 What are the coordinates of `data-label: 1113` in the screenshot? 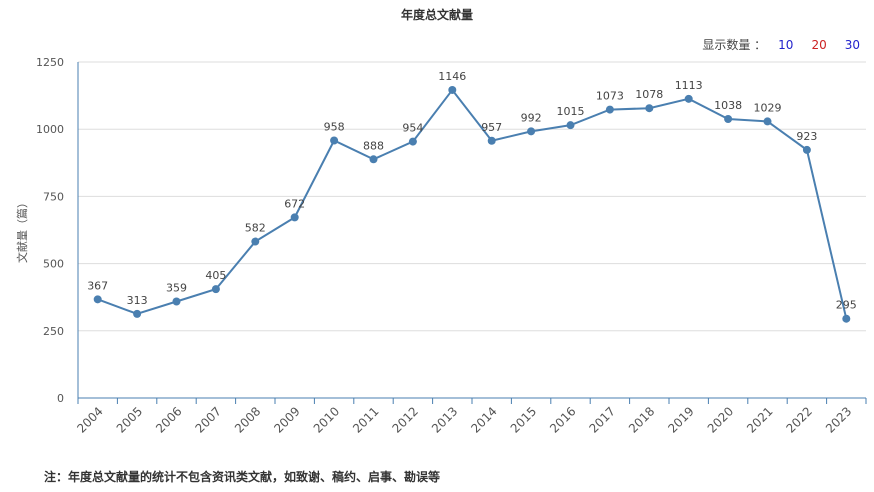 It's located at (689, 85).